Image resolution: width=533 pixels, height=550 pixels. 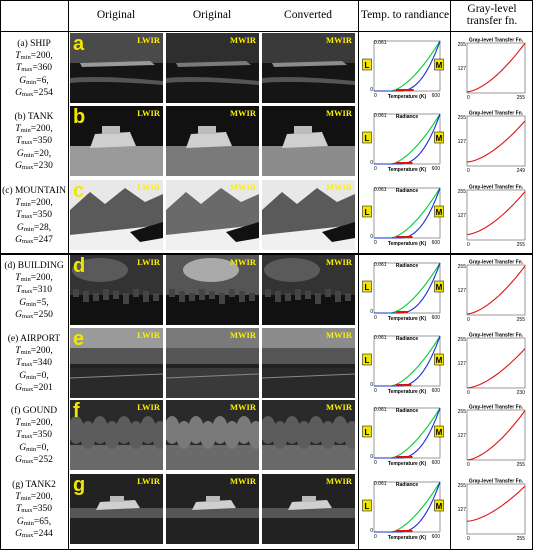 I want to click on row-name: (d) BUILDING, so click(x=34, y=266).